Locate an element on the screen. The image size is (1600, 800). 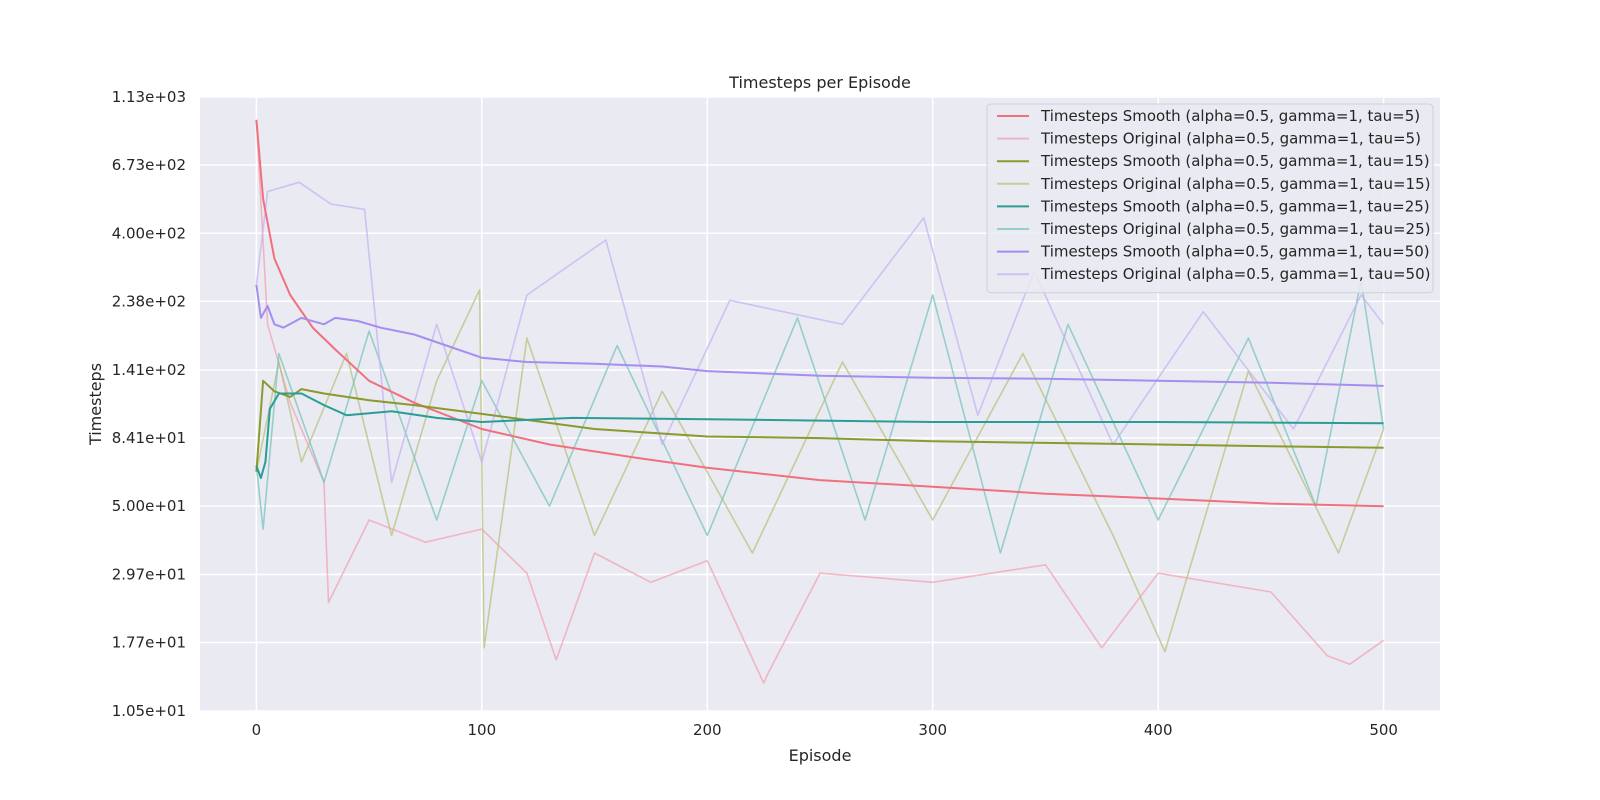
y-tick-label: 2.38e+02 is located at coordinates (149, 301).